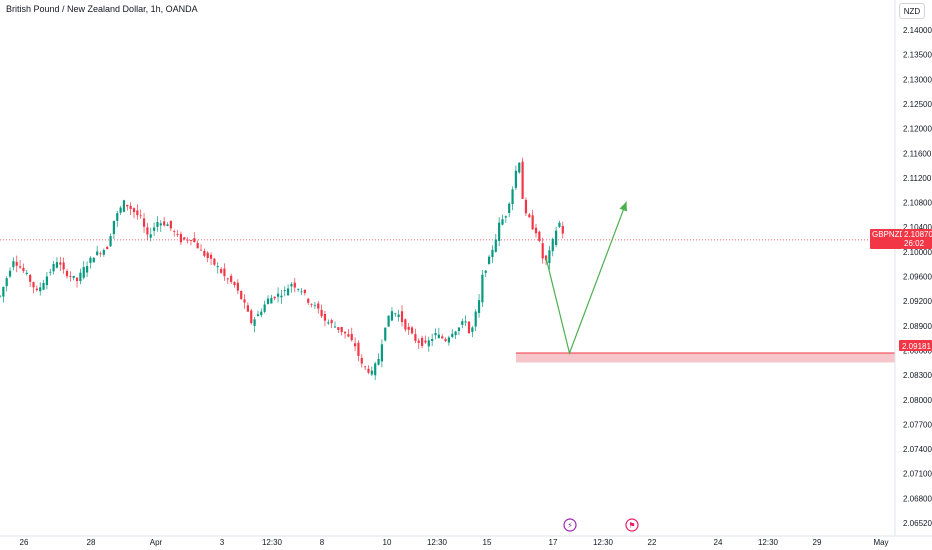 Image resolution: width=932 pixels, height=550 pixels. What do you see at coordinates (889, 234) in the screenshot?
I see `symbol-label: GBPNZD` at bounding box center [889, 234].